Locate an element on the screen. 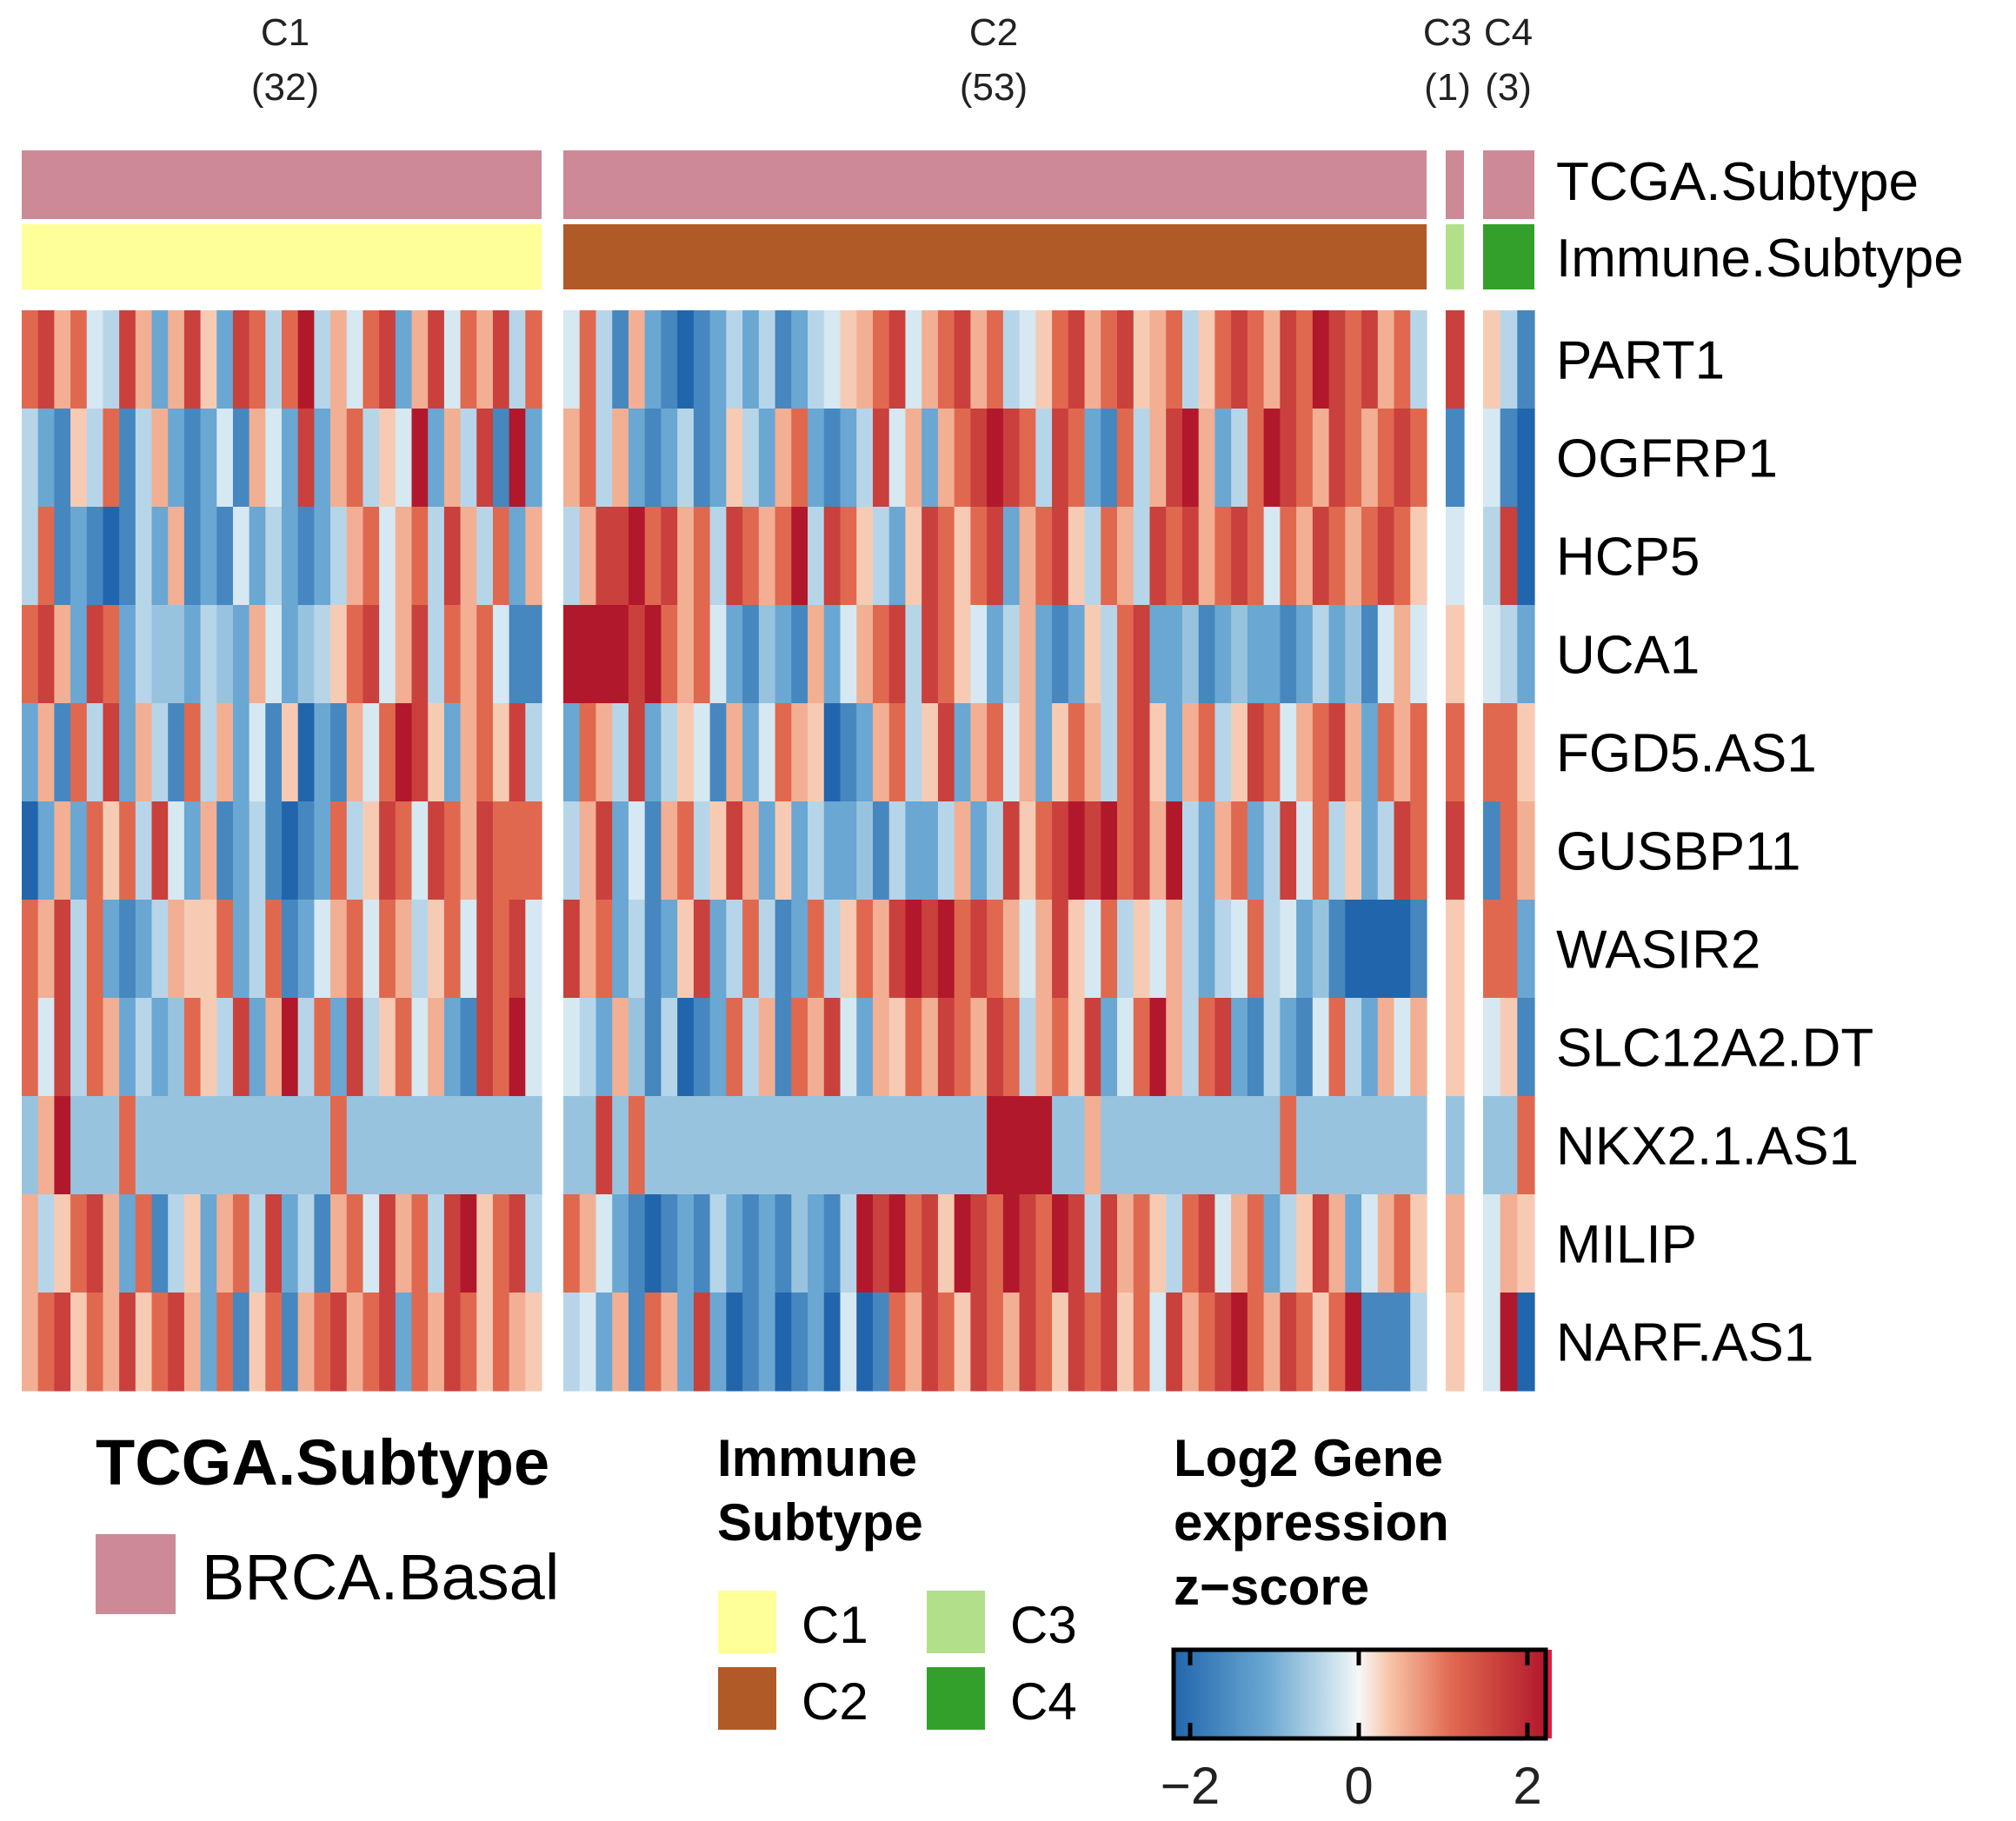 Image resolution: width=2016 pixels, height=1821 pixels. gene-label: PART1 is located at coordinates (1640, 361).